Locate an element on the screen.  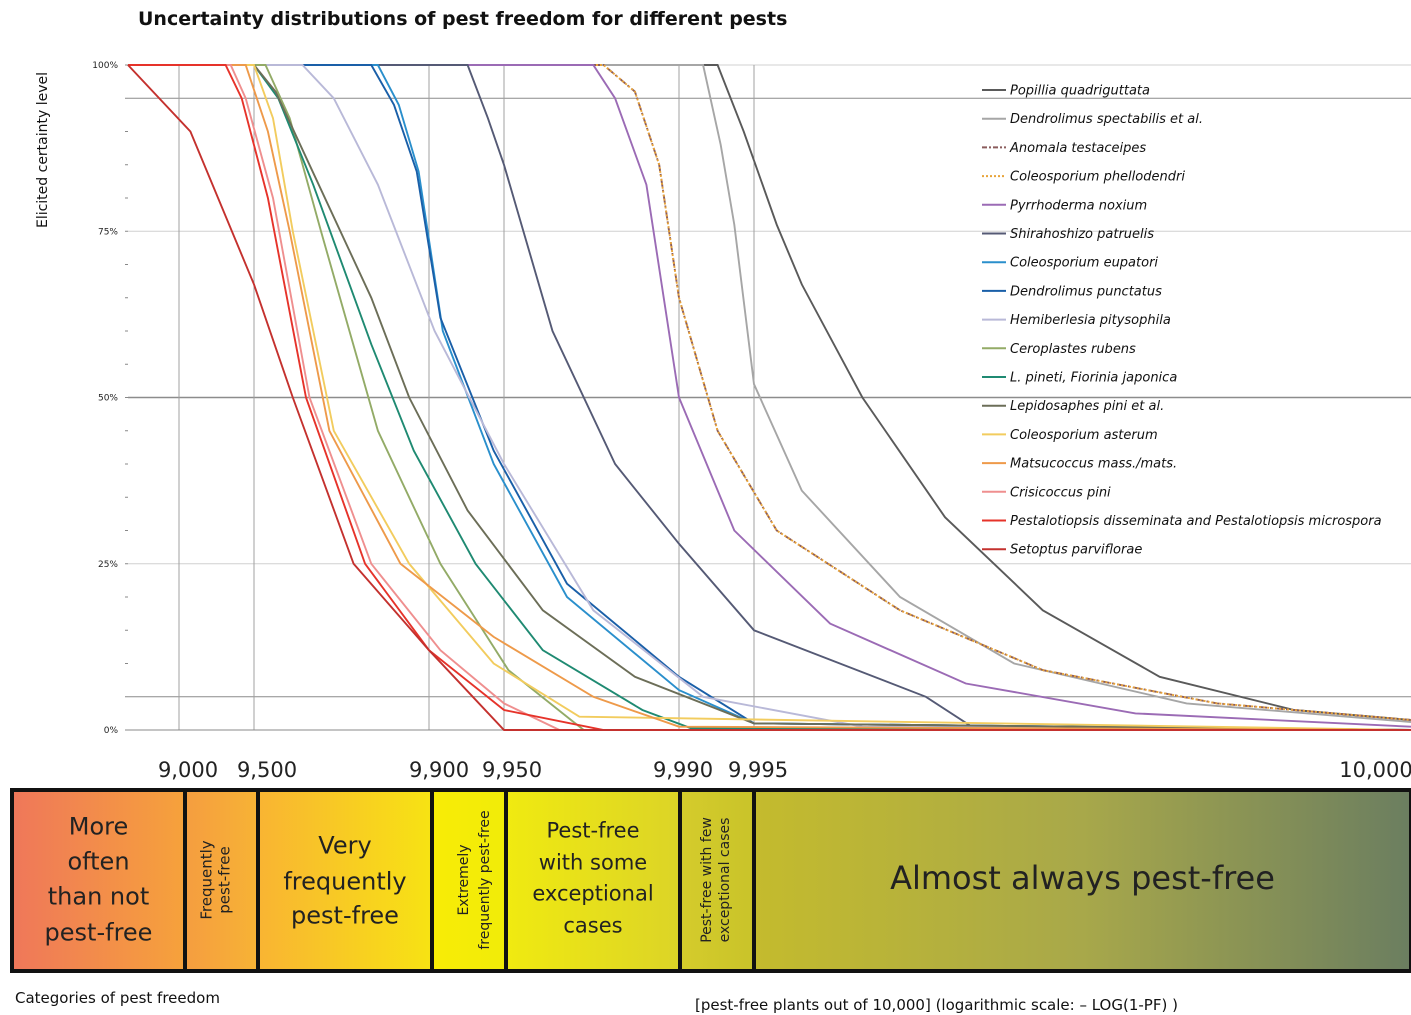
category-label: Almost always pest-free is located at coordinates (1082, 878).